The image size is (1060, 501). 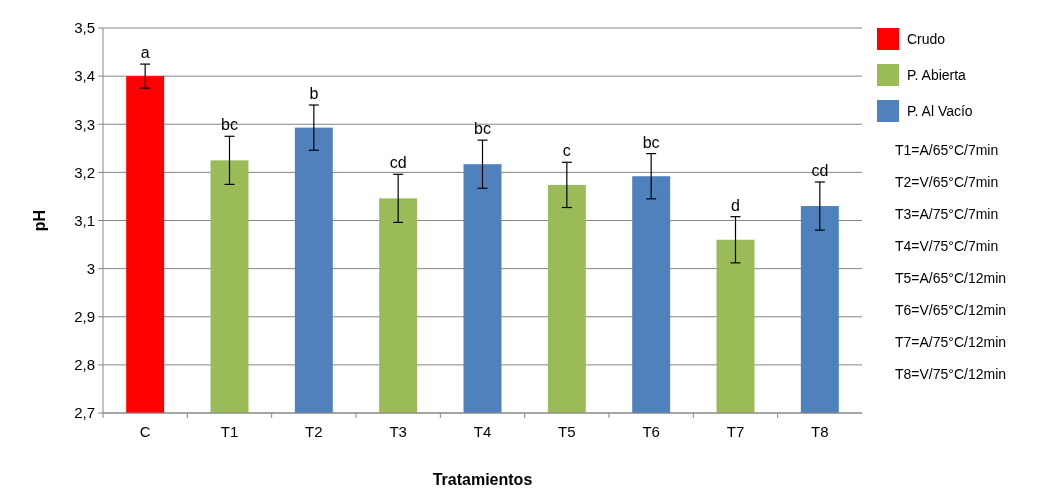 What do you see at coordinates (566, 151) in the screenshot?
I see `annotation: c` at bounding box center [566, 151].